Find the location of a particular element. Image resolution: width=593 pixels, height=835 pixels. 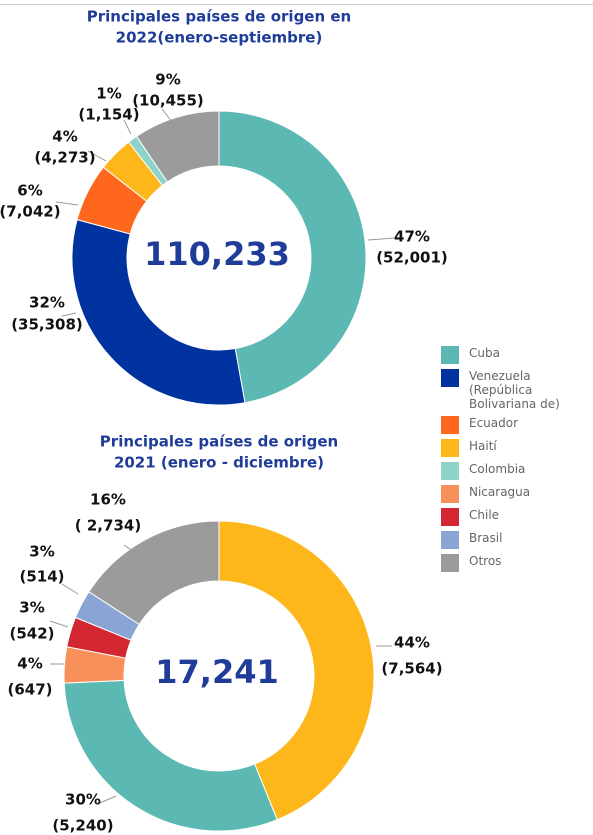

chart-title: Principales países de origen is located at coordinates (219, 442).